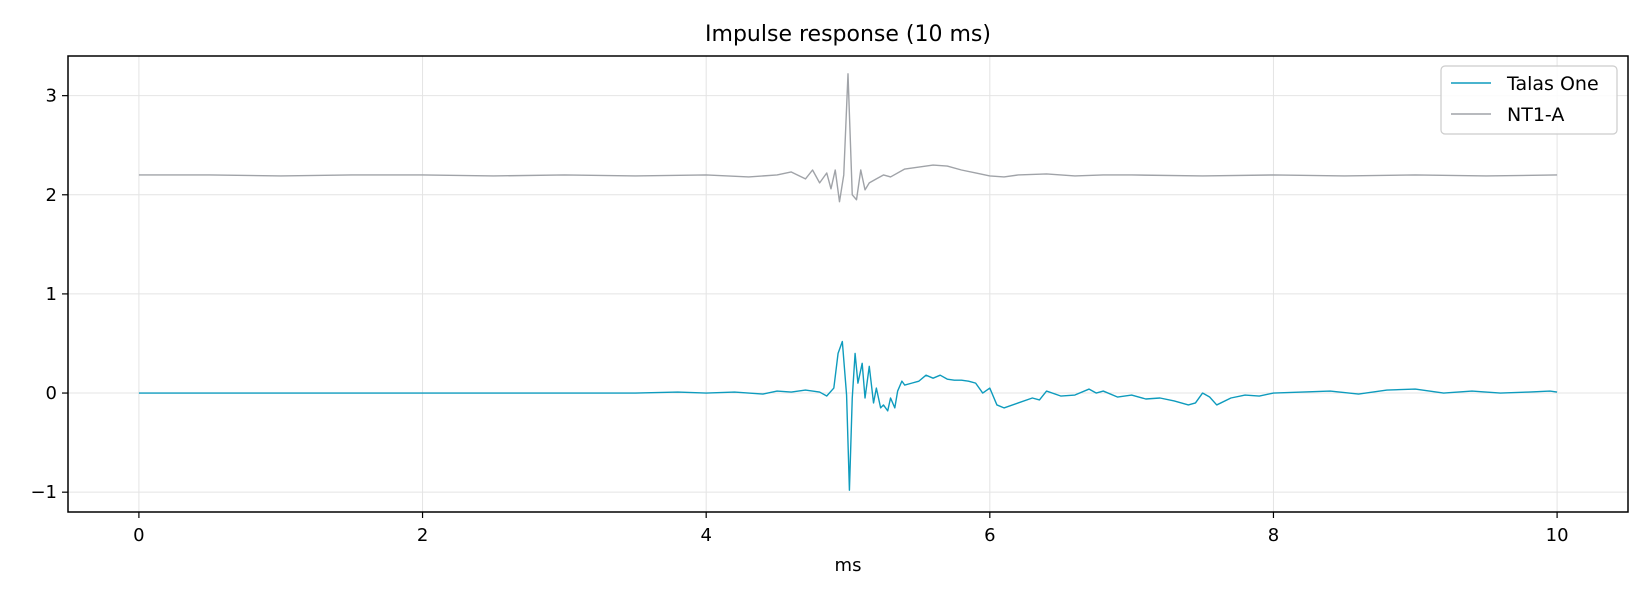 Image resolution: width=1650 pixels, height=600 pixels. Describe the element at coordinates (848, 565) in the screenshot. I see `x-axis-label: ms` at that location.